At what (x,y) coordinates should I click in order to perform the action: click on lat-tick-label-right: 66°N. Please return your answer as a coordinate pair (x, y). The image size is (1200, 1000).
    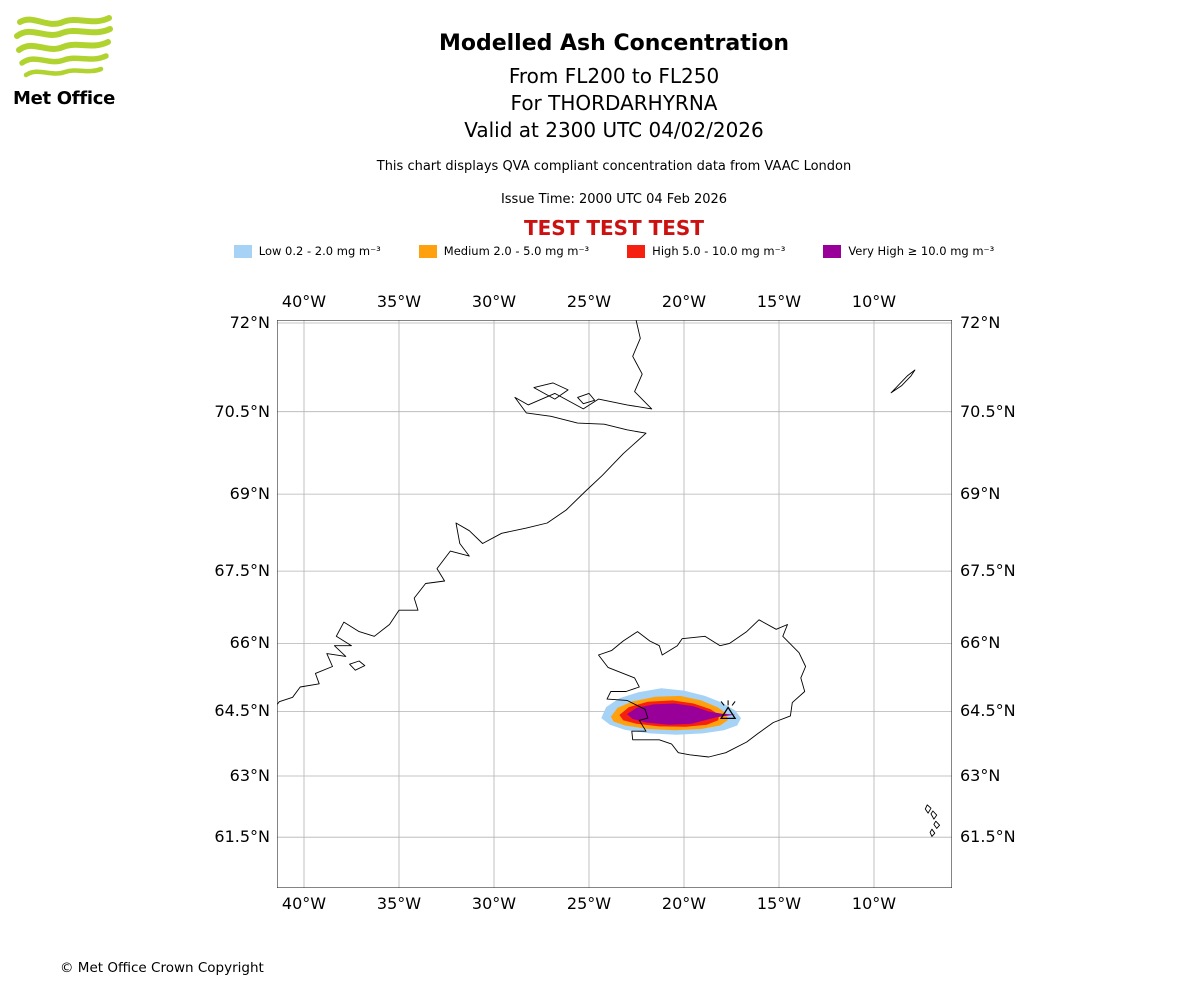
    Looking at the image, I should click on (980, 643).